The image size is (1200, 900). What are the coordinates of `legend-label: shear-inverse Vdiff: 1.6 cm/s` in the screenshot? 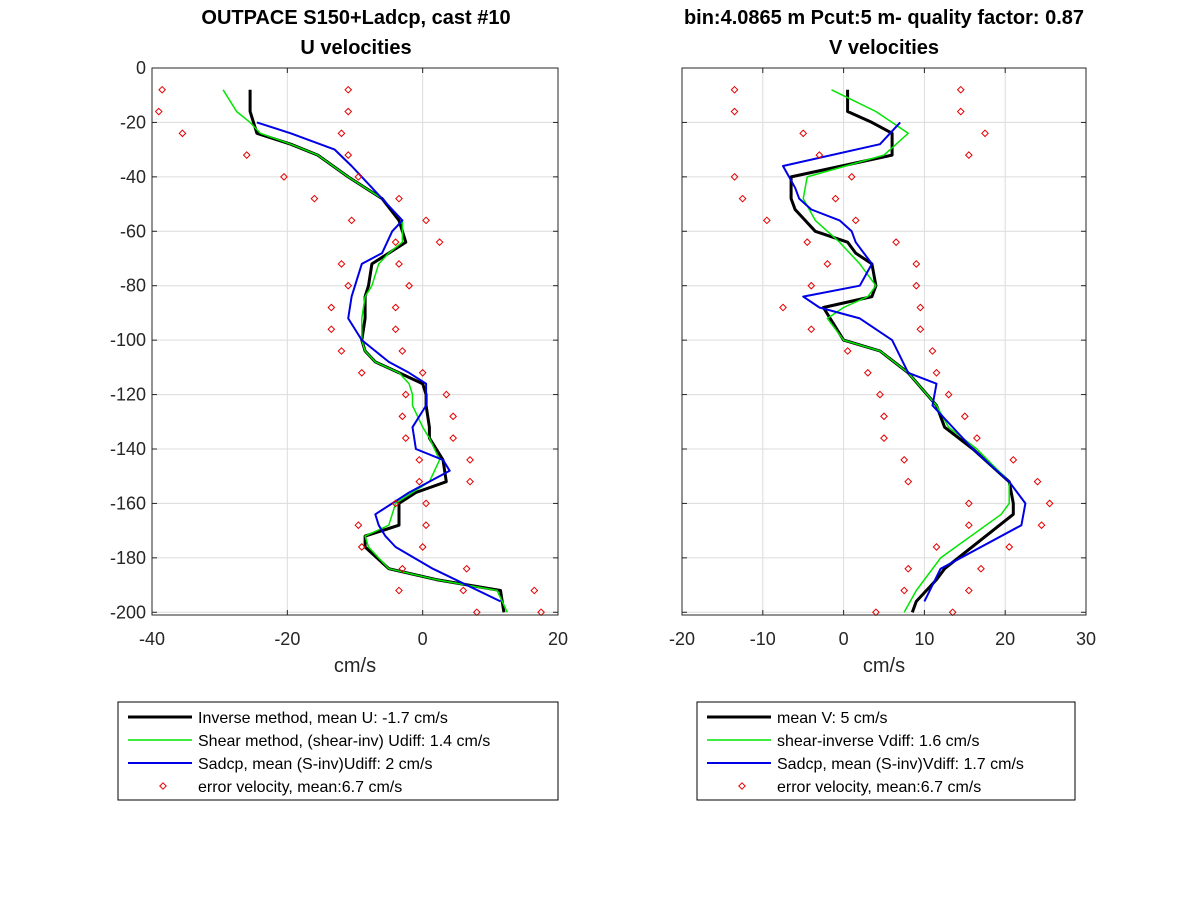 It's located at (878, 741).